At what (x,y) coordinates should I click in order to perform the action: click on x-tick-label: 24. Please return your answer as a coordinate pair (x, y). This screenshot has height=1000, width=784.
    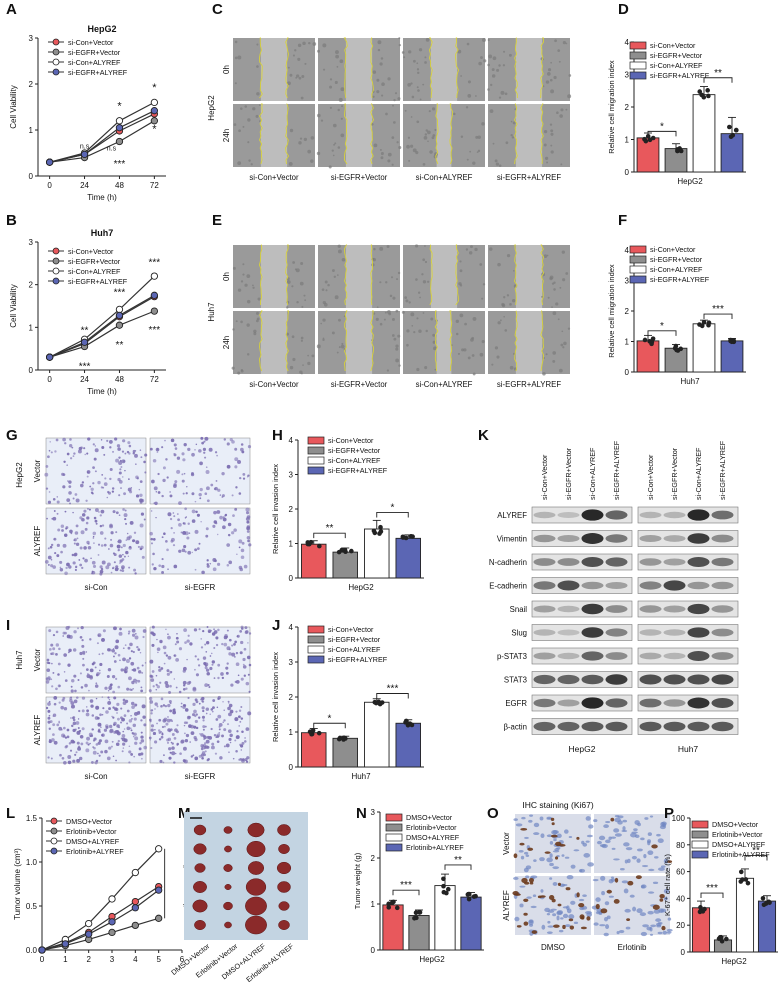
    Looking at the image, I should click on (84, 379).